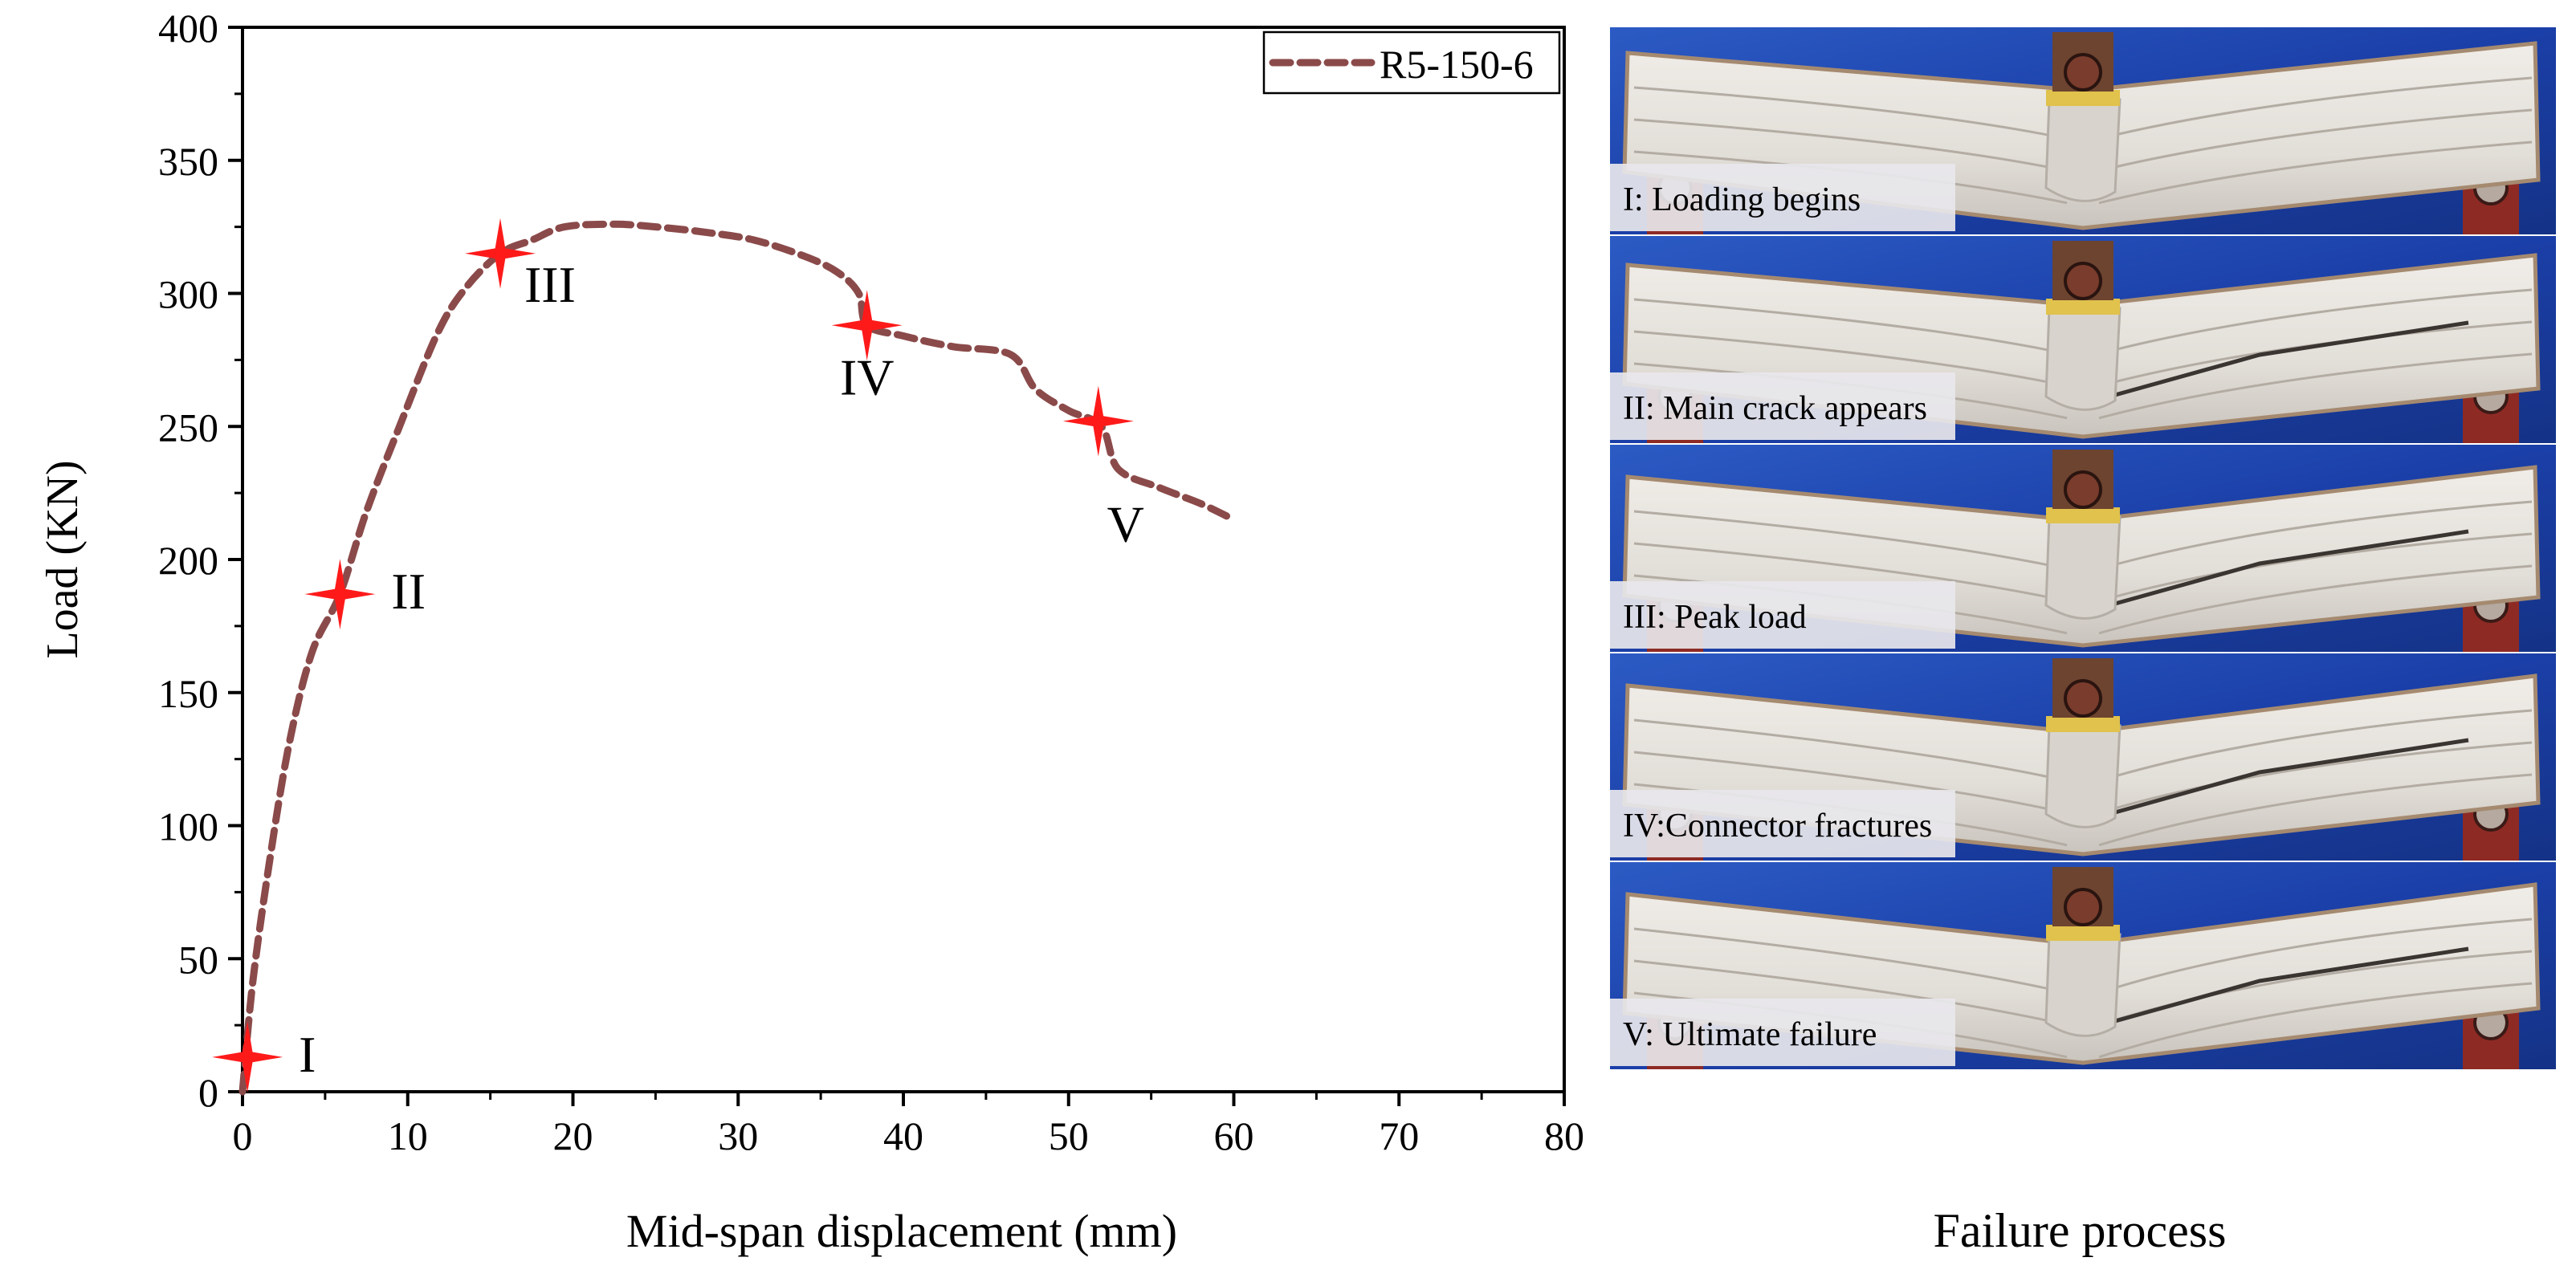 Image resolution: width=2576 pixels, height=1286 pixels. I want to click on y-axis-label: Load (KN), so click(63, 559).